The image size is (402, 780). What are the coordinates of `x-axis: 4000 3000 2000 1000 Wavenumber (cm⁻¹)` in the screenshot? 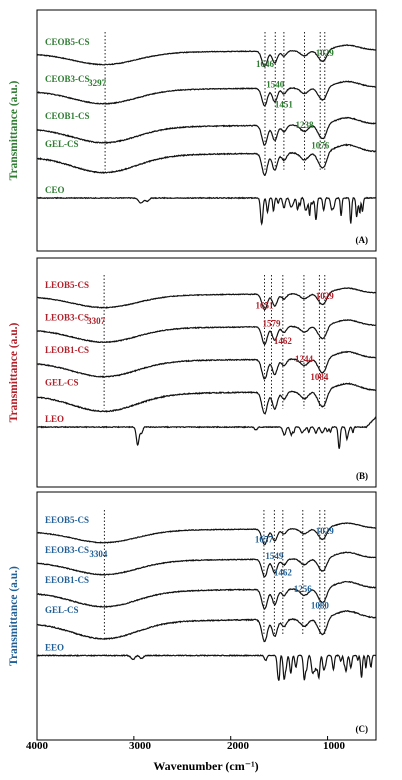 It's located at (186, 754).